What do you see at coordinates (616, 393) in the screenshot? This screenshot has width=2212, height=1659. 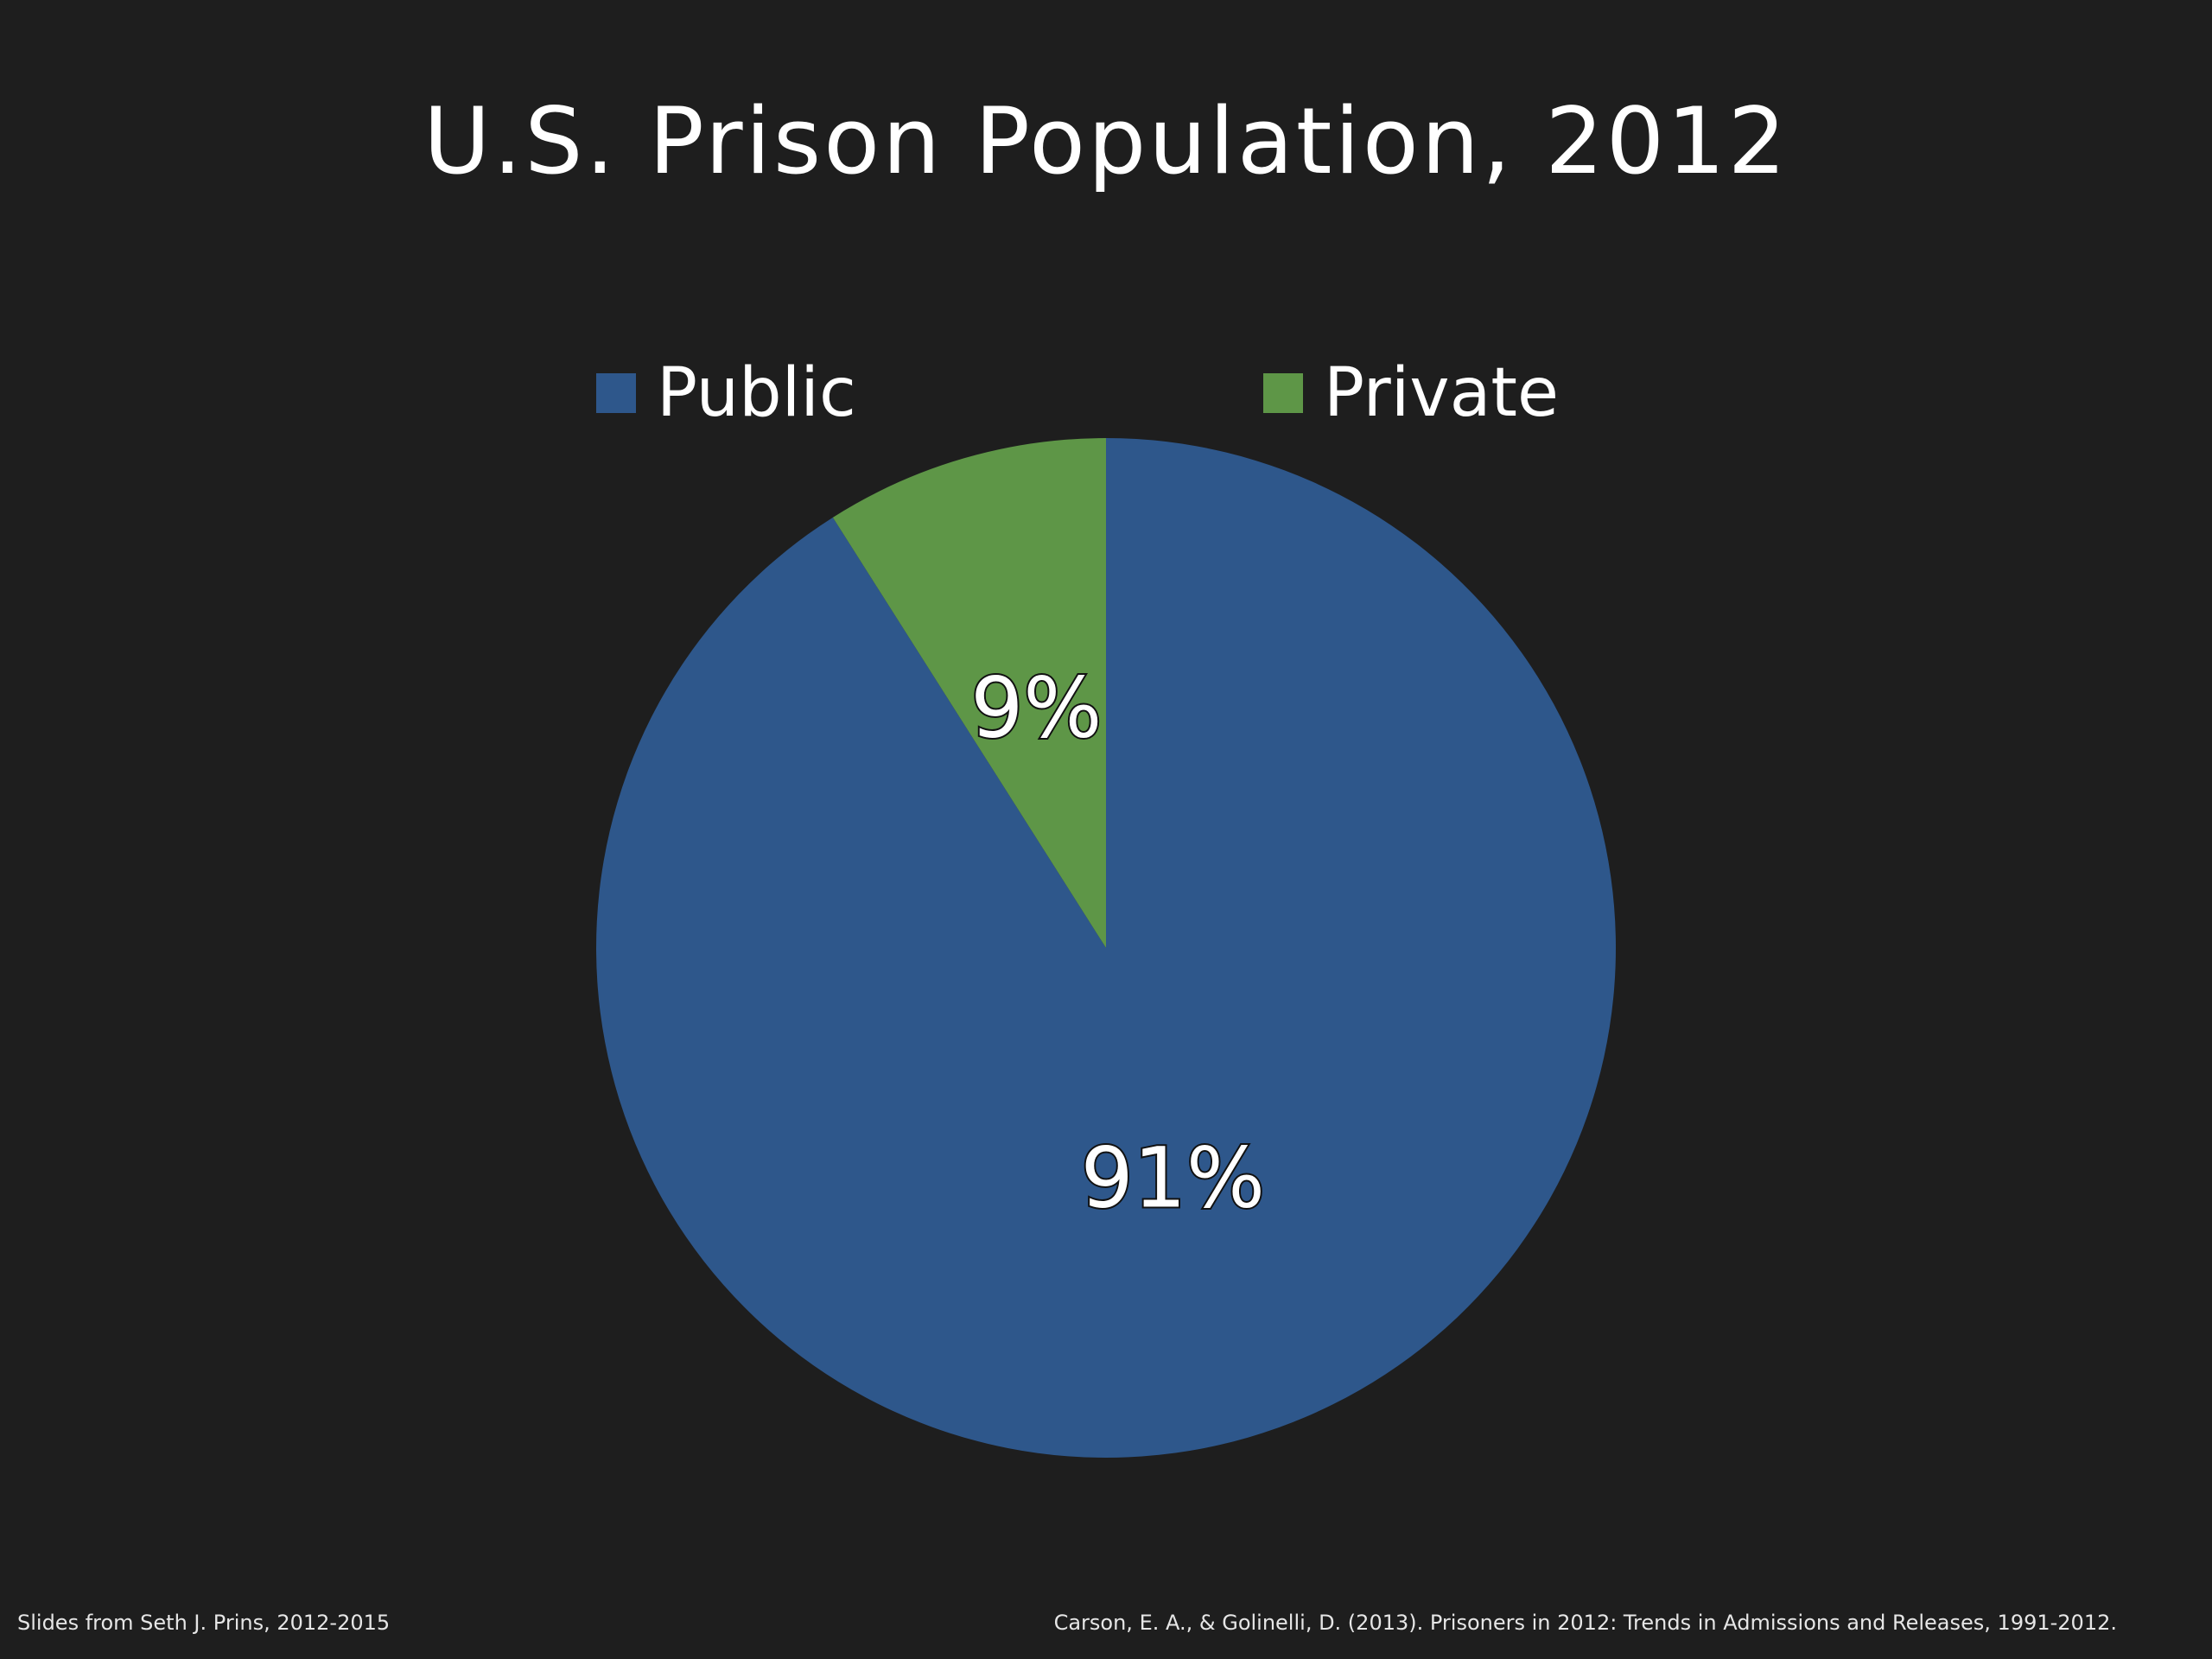 I see `legend-swatch-public` at bounding box center [616, 393].